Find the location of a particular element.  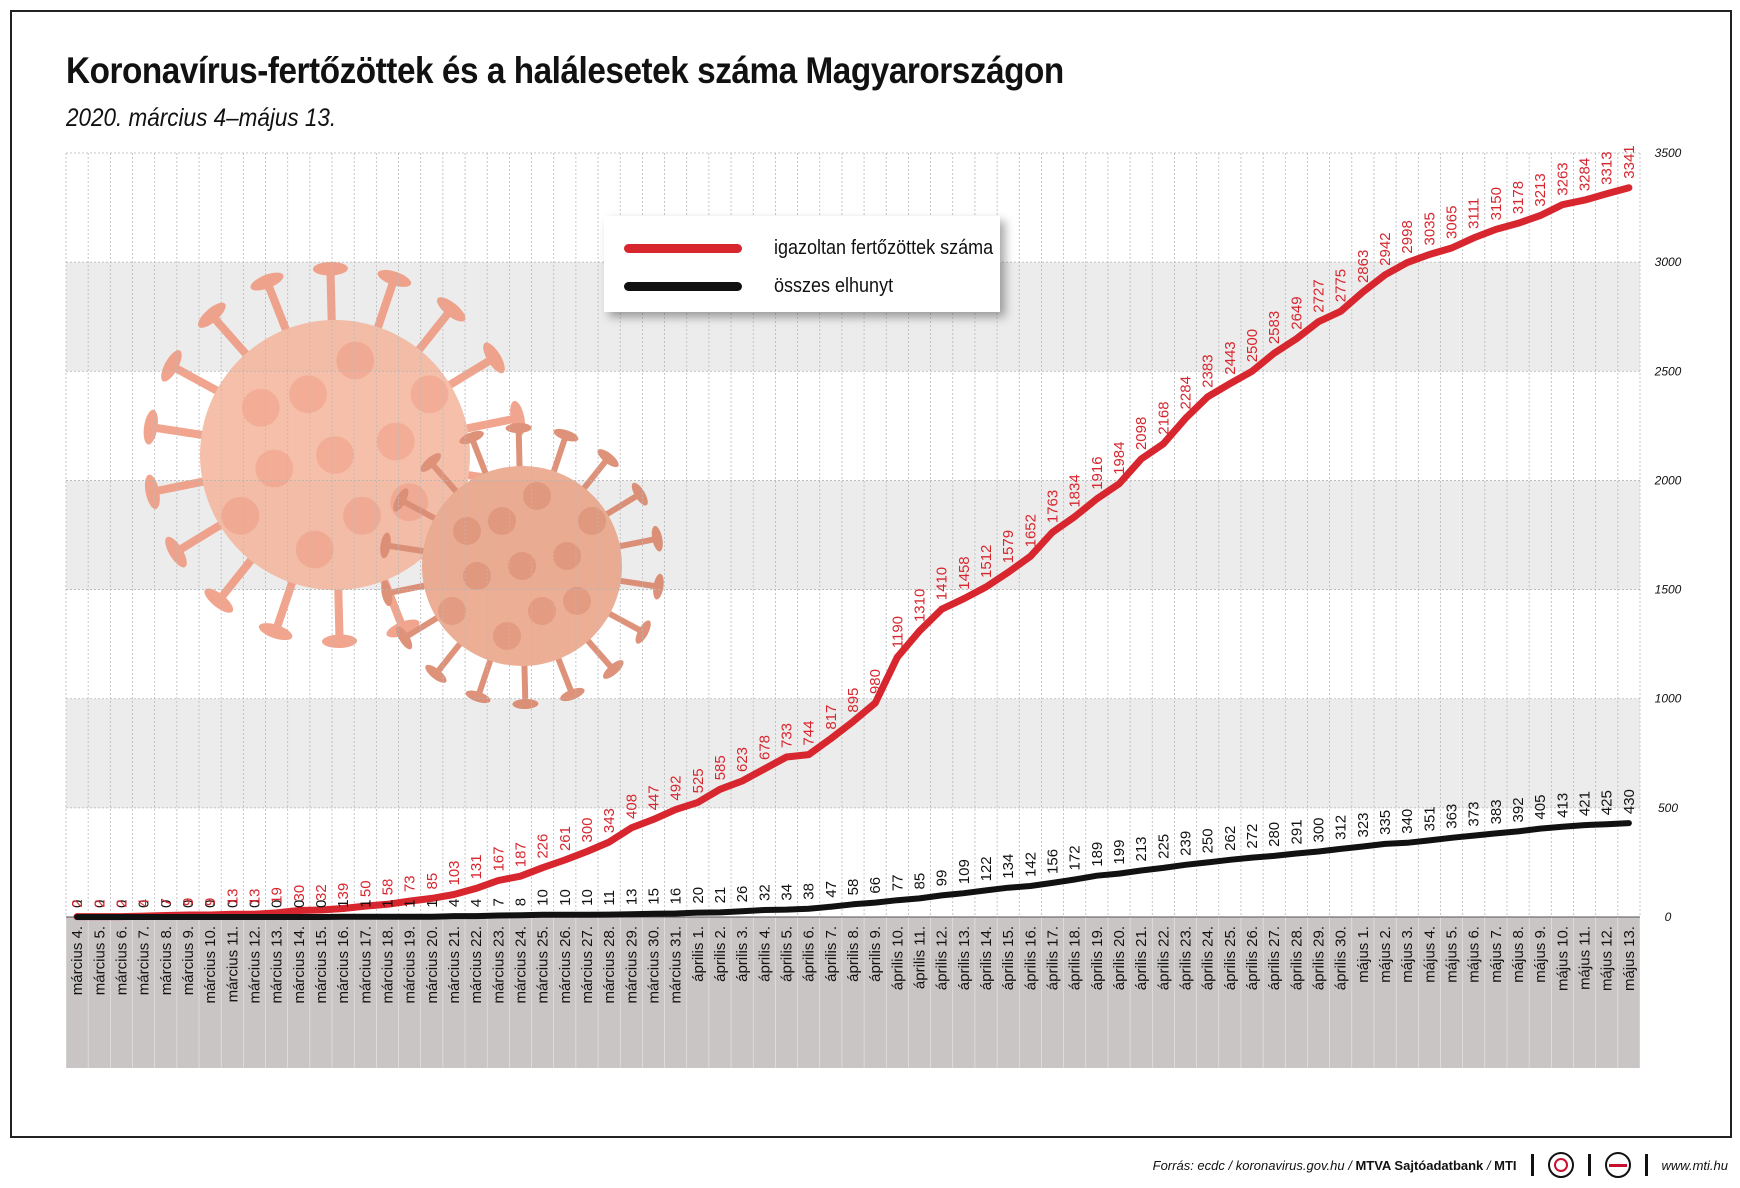

confirmed-data-label: 39 is located at coordinates (343, 891).